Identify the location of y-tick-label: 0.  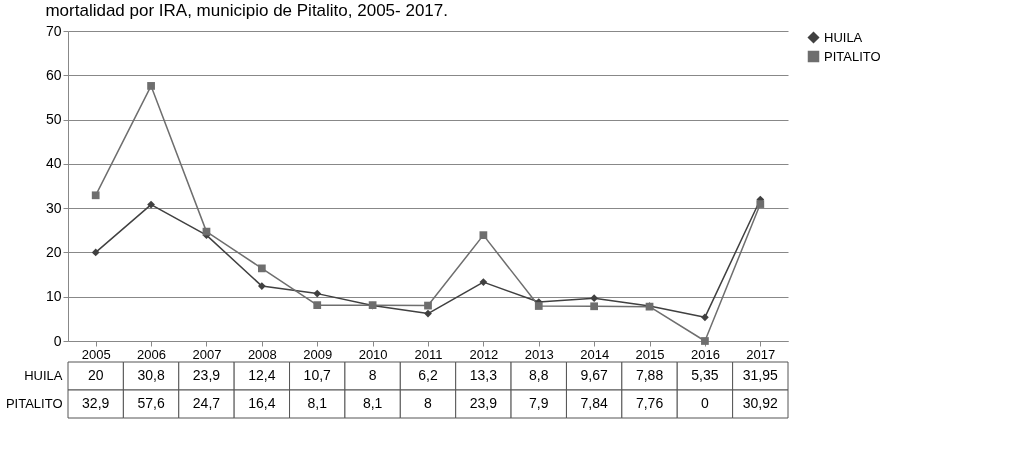
(57, 340).